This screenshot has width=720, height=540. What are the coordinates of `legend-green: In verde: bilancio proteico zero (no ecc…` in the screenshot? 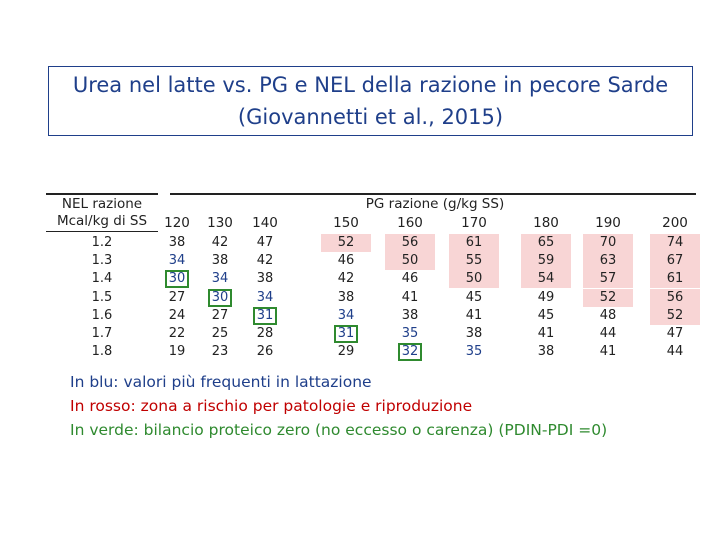 It's located at (339, 430).